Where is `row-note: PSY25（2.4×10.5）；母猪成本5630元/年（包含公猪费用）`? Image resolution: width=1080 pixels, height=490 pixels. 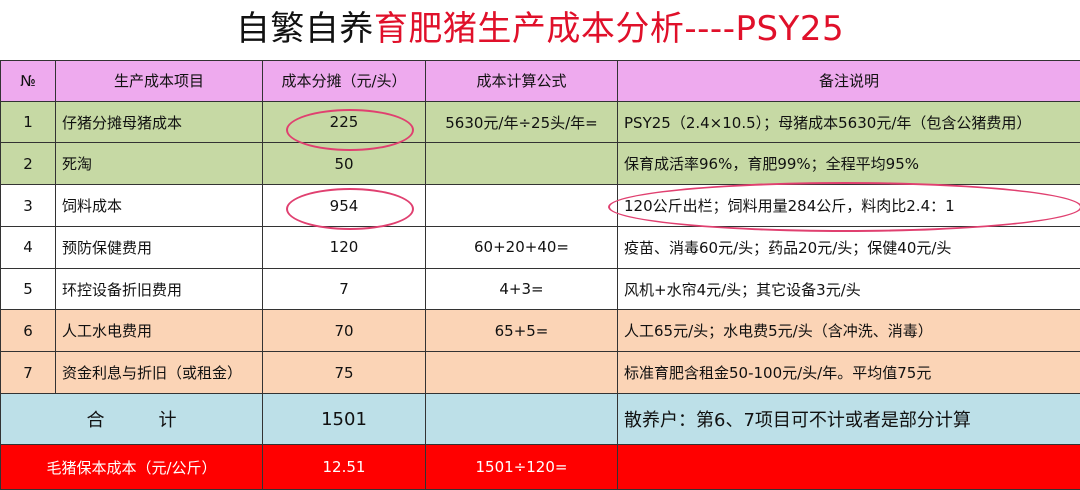 row-note: PSY25（2.4×10.5）；母猪成本5630元/年（包含公猪费用） is located at coordinates (848, 122).